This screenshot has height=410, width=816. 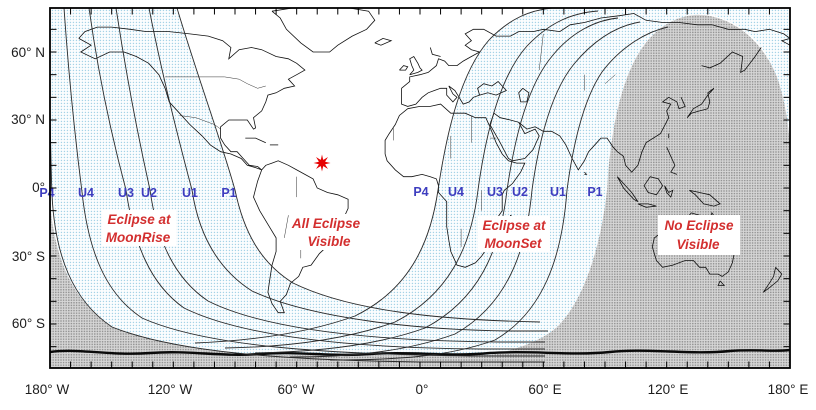 What do you see at coordinates (420, 352) in the screenshot?
I see `antarctica-coastline` at bounding box center [420, 352].